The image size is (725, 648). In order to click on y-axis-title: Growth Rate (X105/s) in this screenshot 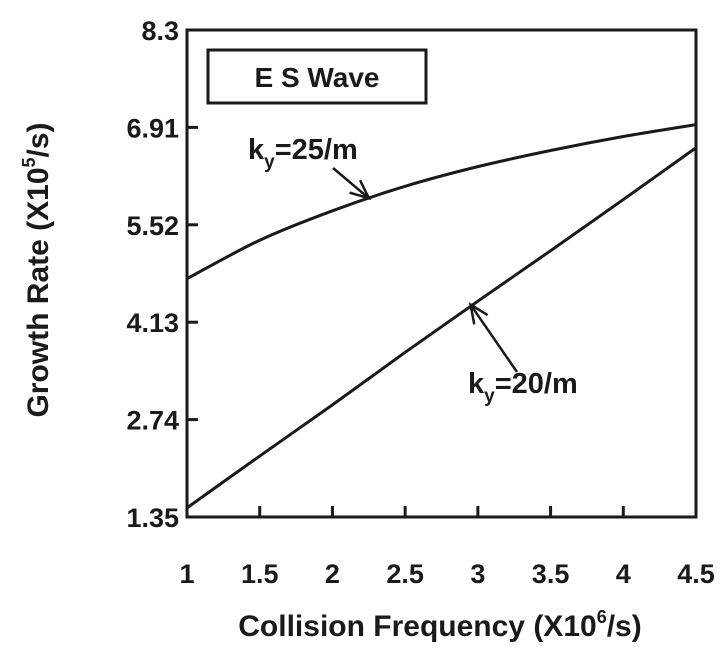, I will do `click(37, 269)`.